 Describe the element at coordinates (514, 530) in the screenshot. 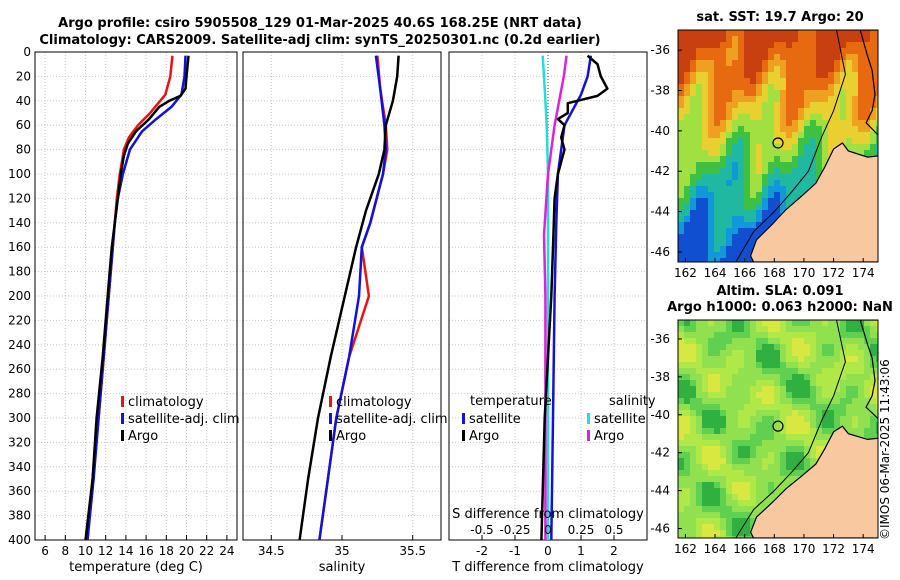

I see `s-diff-tick-label: -0.25` at that location.